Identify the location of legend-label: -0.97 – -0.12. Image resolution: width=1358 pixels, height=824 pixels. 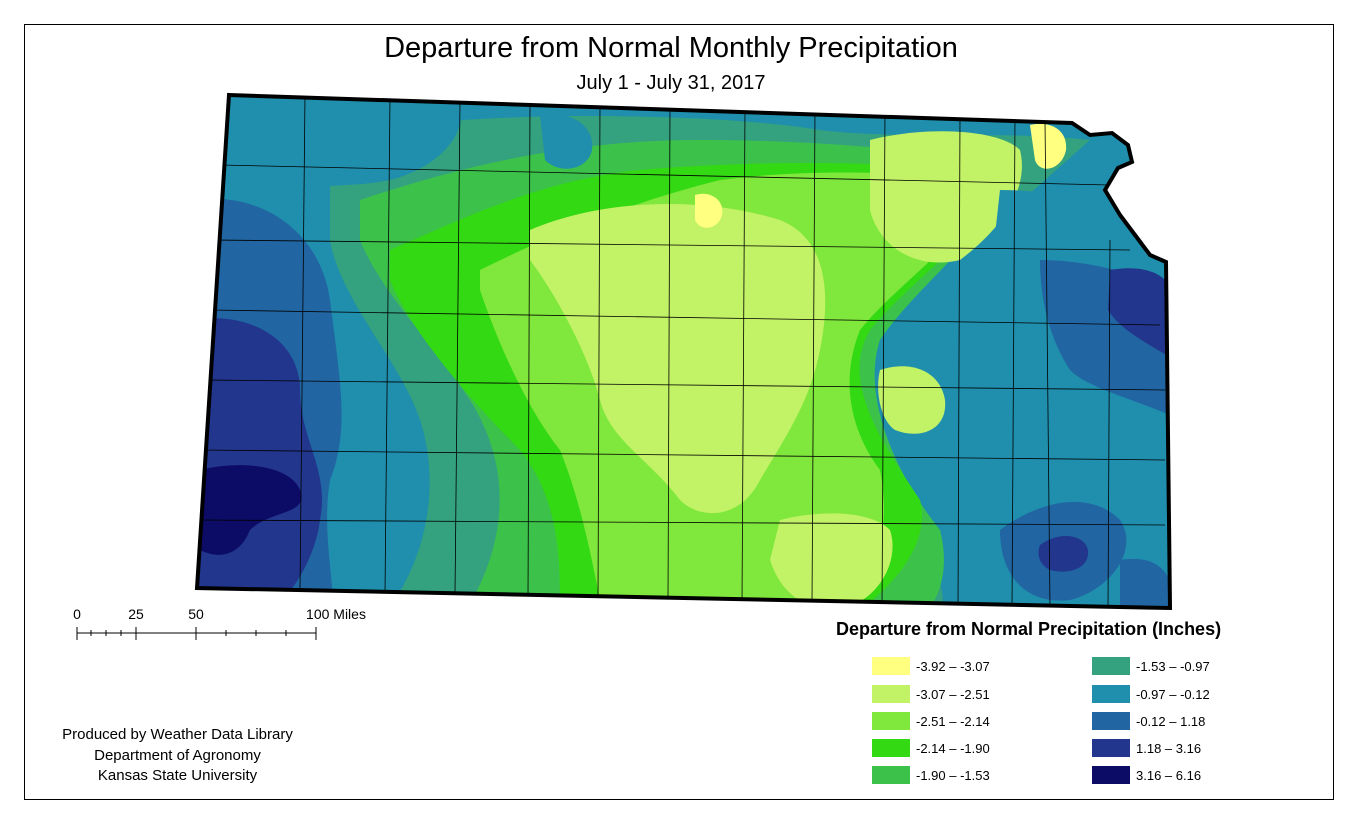
(1173, 694).